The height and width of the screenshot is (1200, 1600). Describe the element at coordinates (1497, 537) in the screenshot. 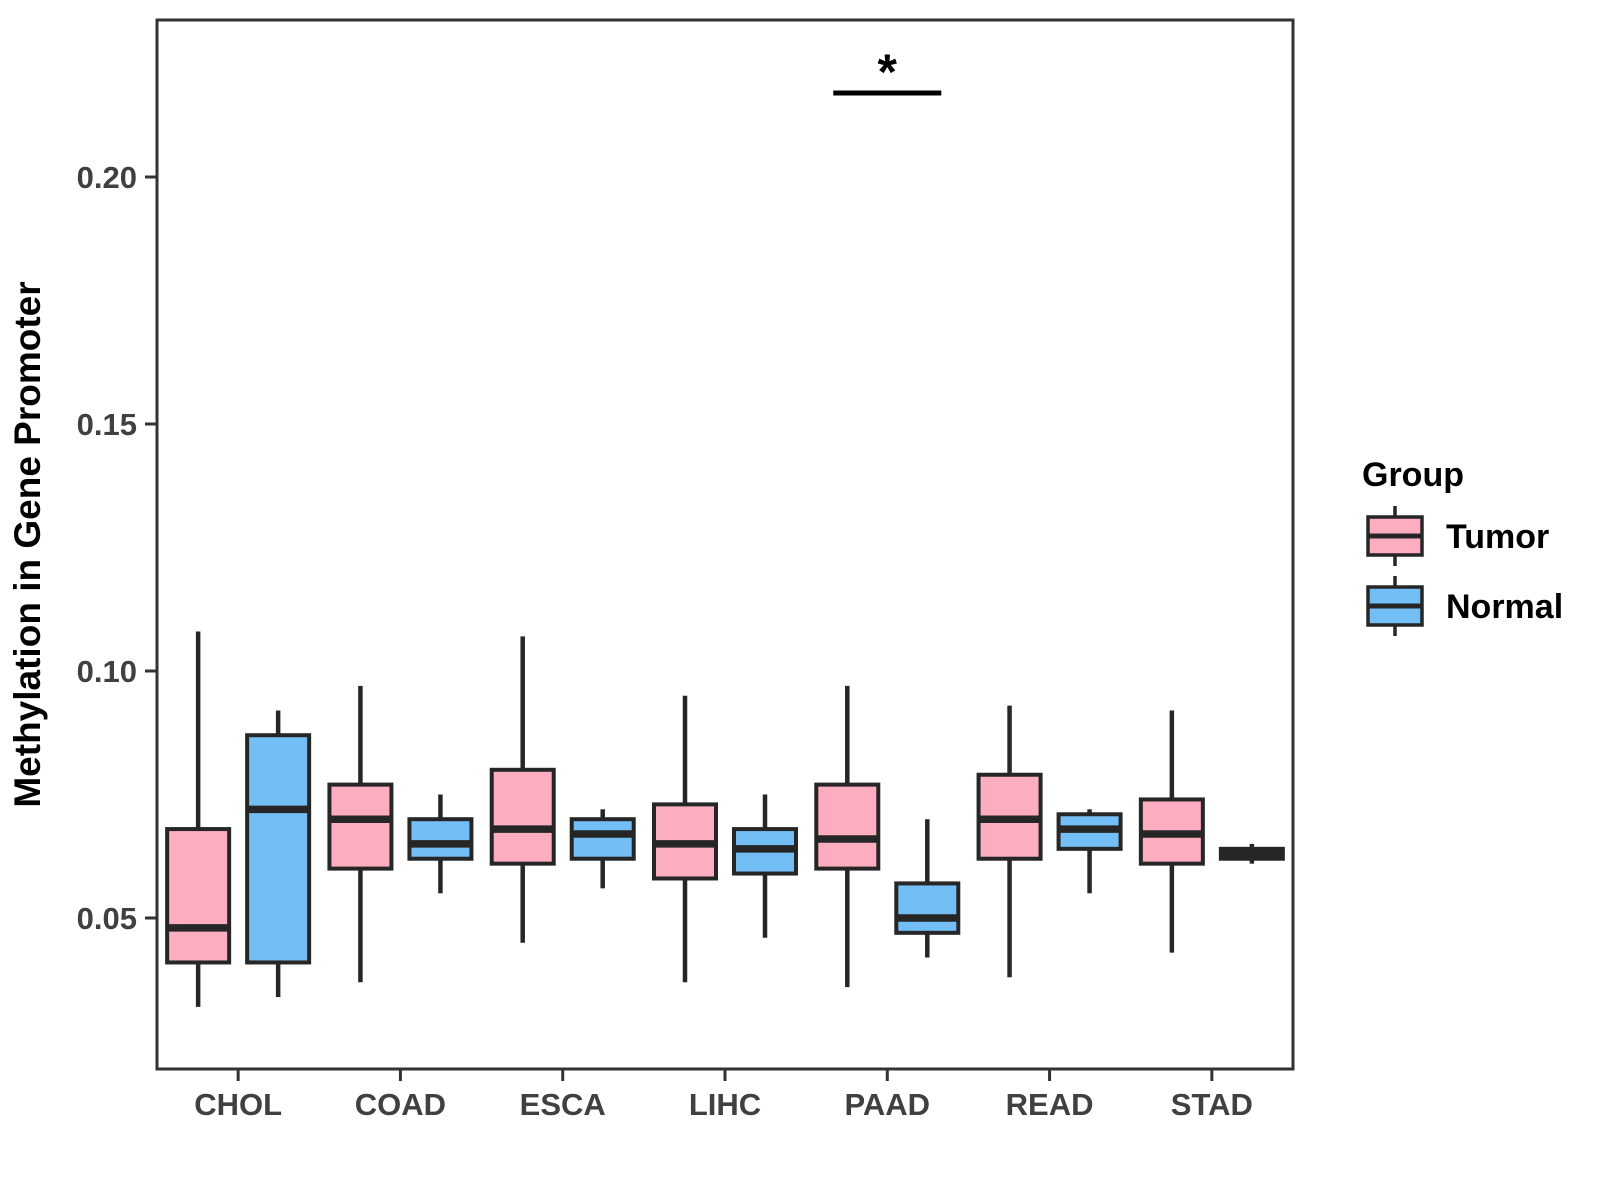

I see `legend-label-tumor: Tumor` at that location.